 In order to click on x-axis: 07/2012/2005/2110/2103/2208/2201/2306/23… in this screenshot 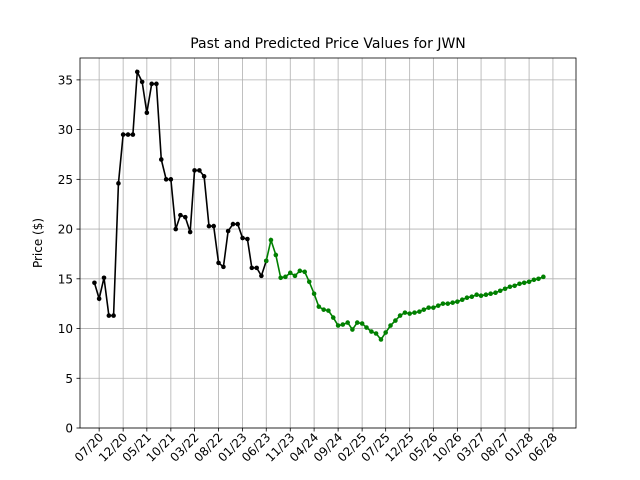, I will do `click(316, 446)`.